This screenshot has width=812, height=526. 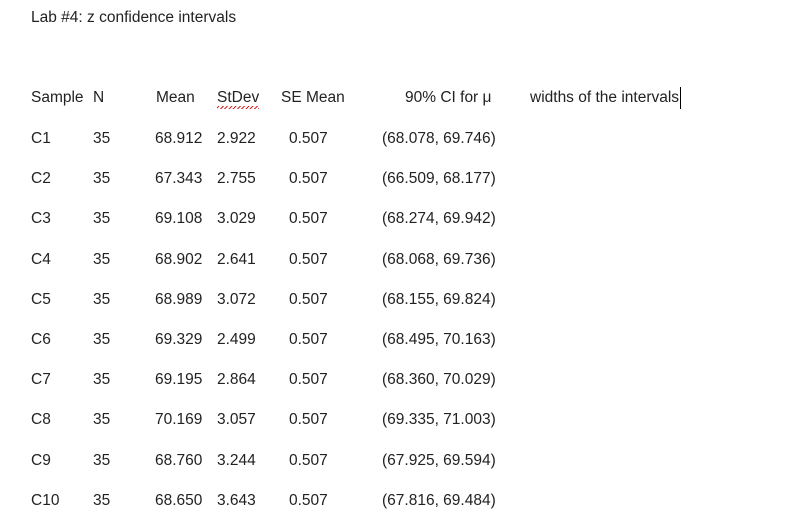 I want to click on table-cell: C2, so click(x=41, y=179).